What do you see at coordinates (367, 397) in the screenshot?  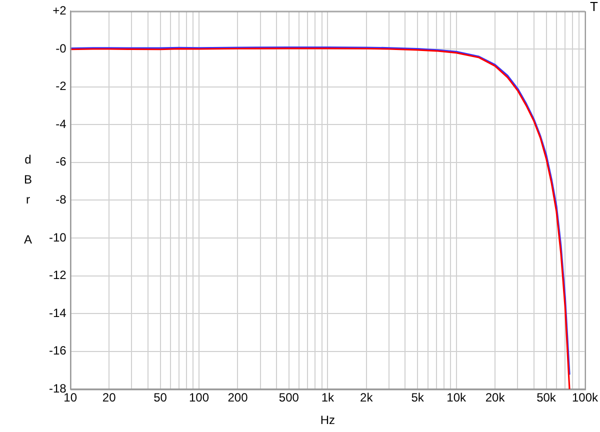 I see `x-tick-label: 2k` at bounding box center [367, 397].